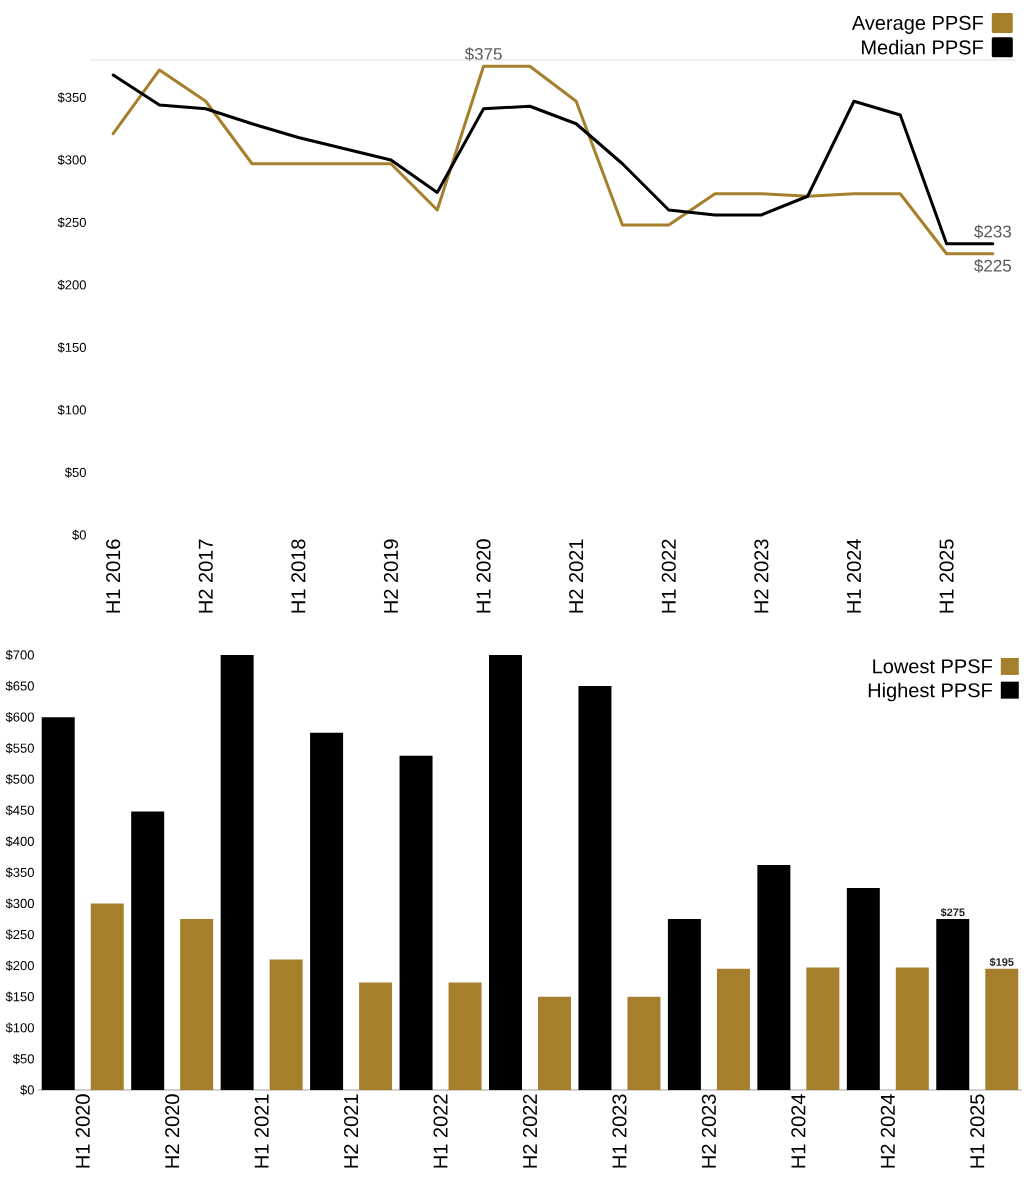 The height and width of the screenshot is (1188, 1024). I want to click on data-label: $233, so click(992, 231).